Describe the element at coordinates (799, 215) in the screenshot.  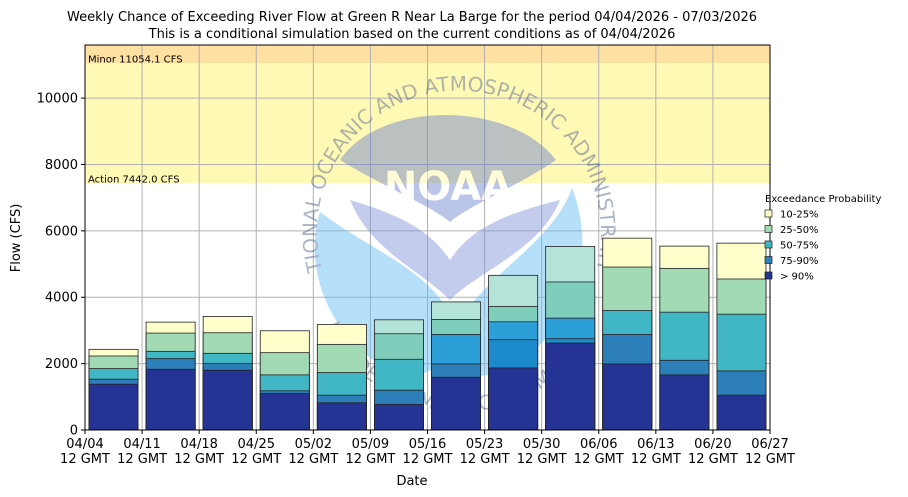
I see `legend-label-10-25: 10-25%` at that location.